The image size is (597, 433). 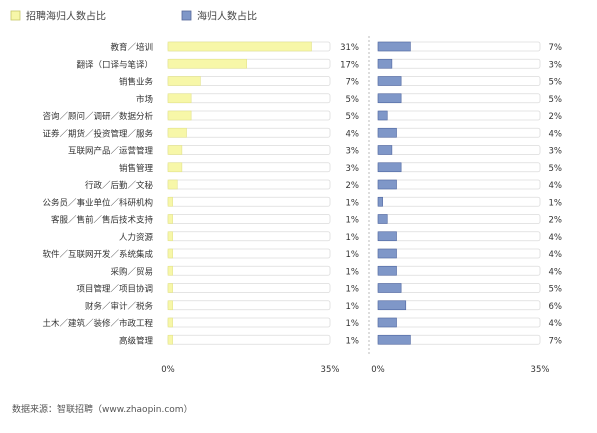 What do you see at coordinates (97, 202) in the screenshot?
I see `category-label: 公务员／事业单位／科研机构` at bounding box center [97, 202].